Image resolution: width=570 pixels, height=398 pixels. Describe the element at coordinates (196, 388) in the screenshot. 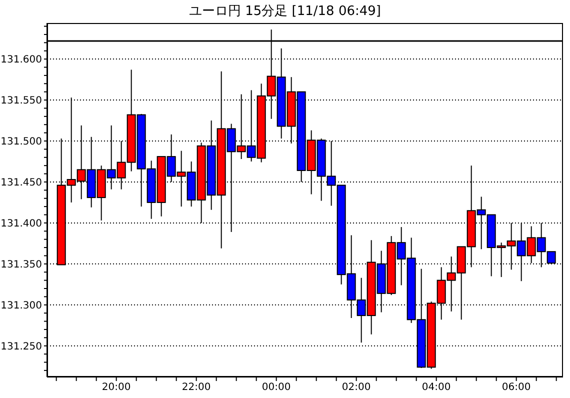

I see `x-tick-label: 22:00` at that location.